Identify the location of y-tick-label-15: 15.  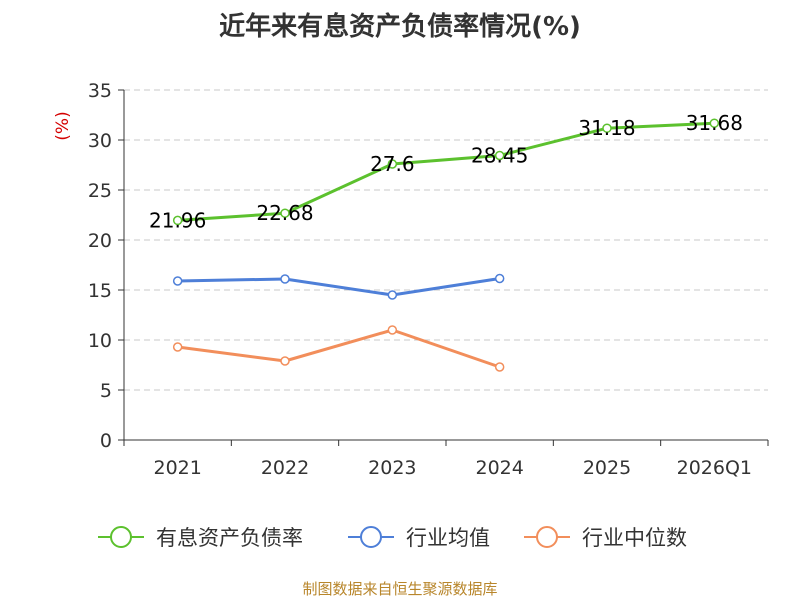
(100, 291).